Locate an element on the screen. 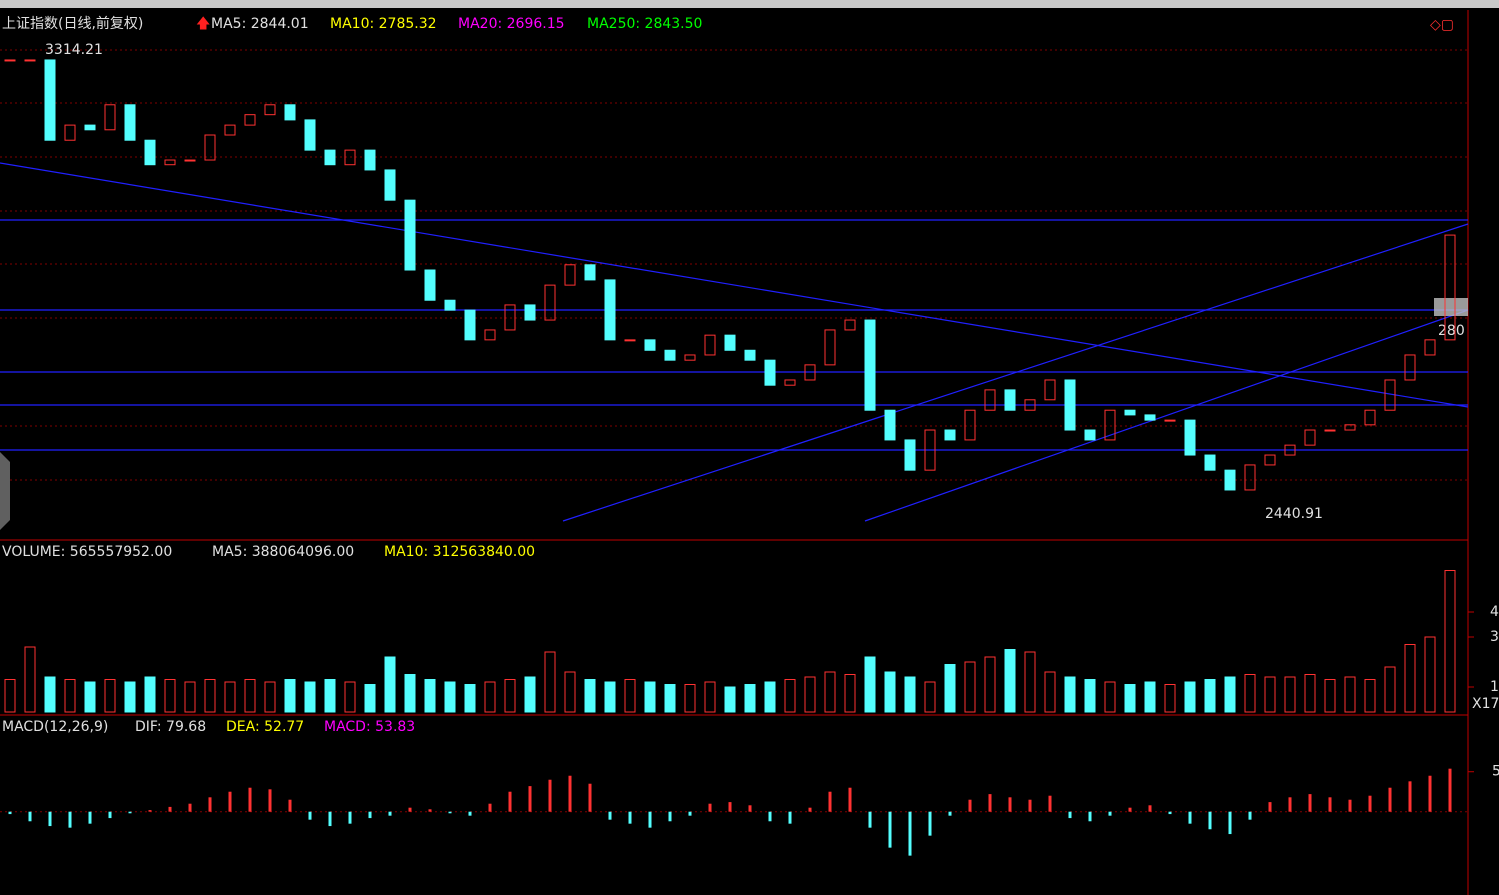 The image size is (1499, 895). side-handle is located at coordinates (5, 491).